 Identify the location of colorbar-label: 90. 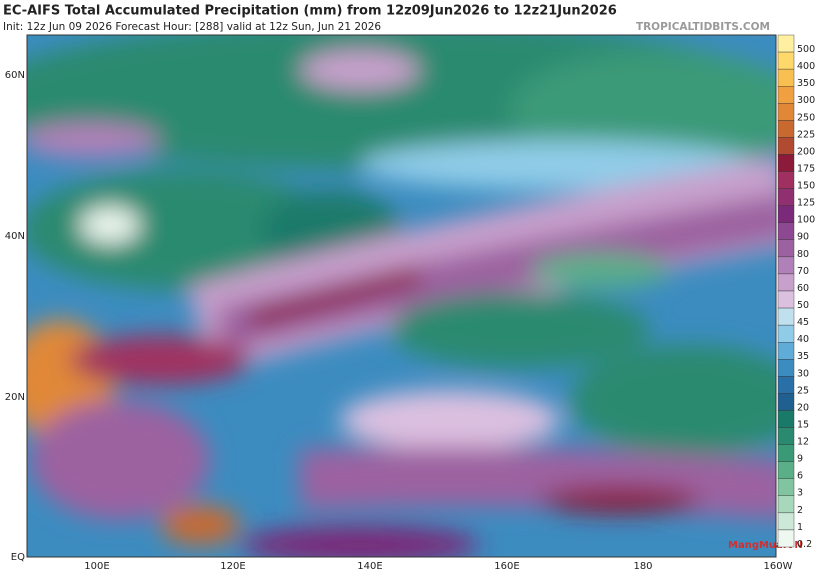
(803, 237).